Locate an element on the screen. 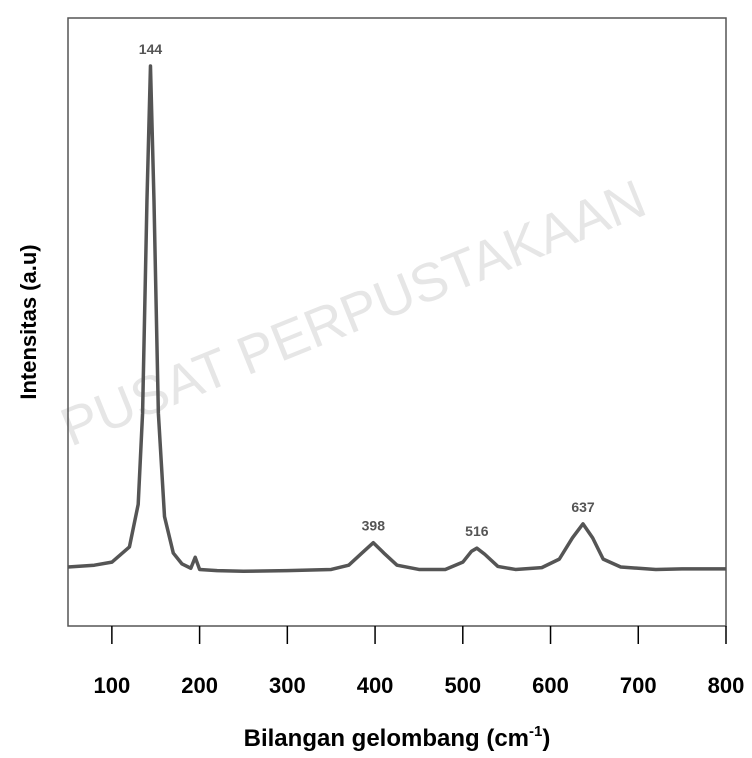 The image size is (752, 758). x-label-end: ) is located at coordinates (546, 738).